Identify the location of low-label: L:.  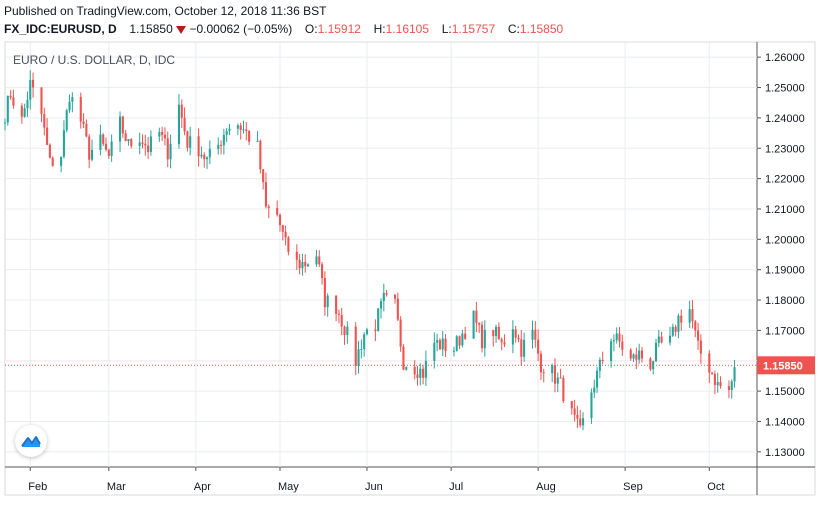
(446, 29).